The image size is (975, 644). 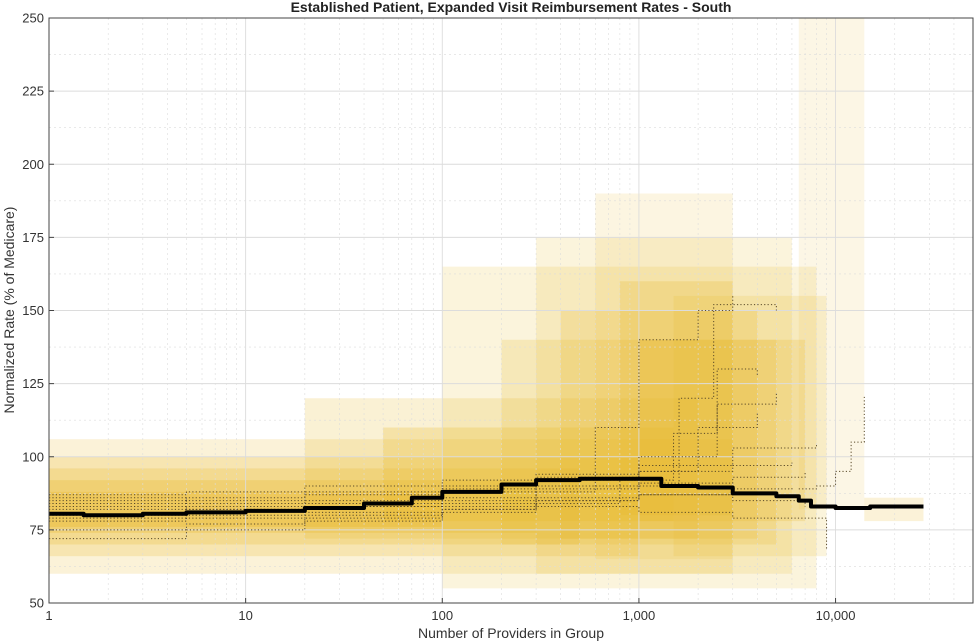 I want to click on y-axis-label: Normalized Rate (% of Medicare), so click(x=9, y=310).